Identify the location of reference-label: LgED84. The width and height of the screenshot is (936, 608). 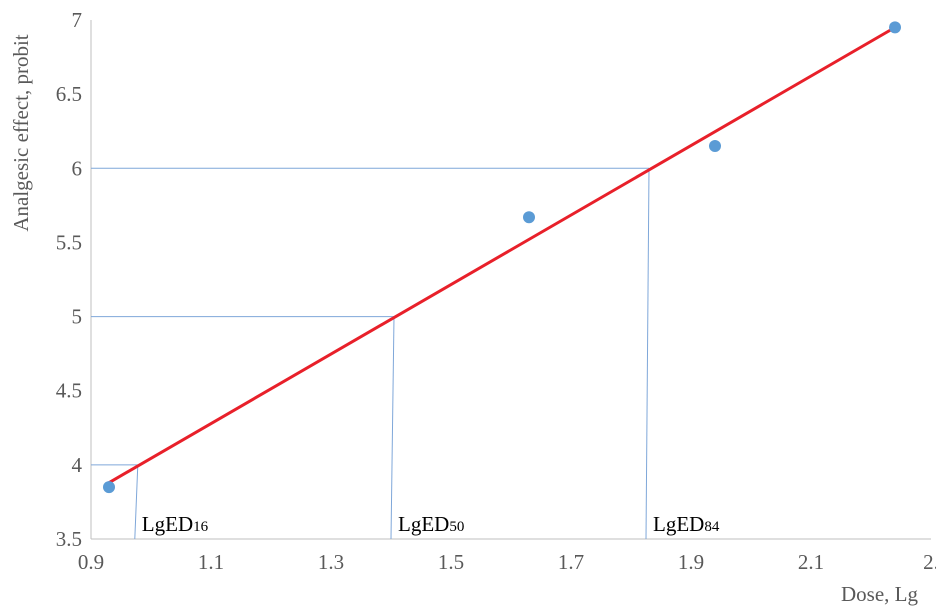
(686, 524).